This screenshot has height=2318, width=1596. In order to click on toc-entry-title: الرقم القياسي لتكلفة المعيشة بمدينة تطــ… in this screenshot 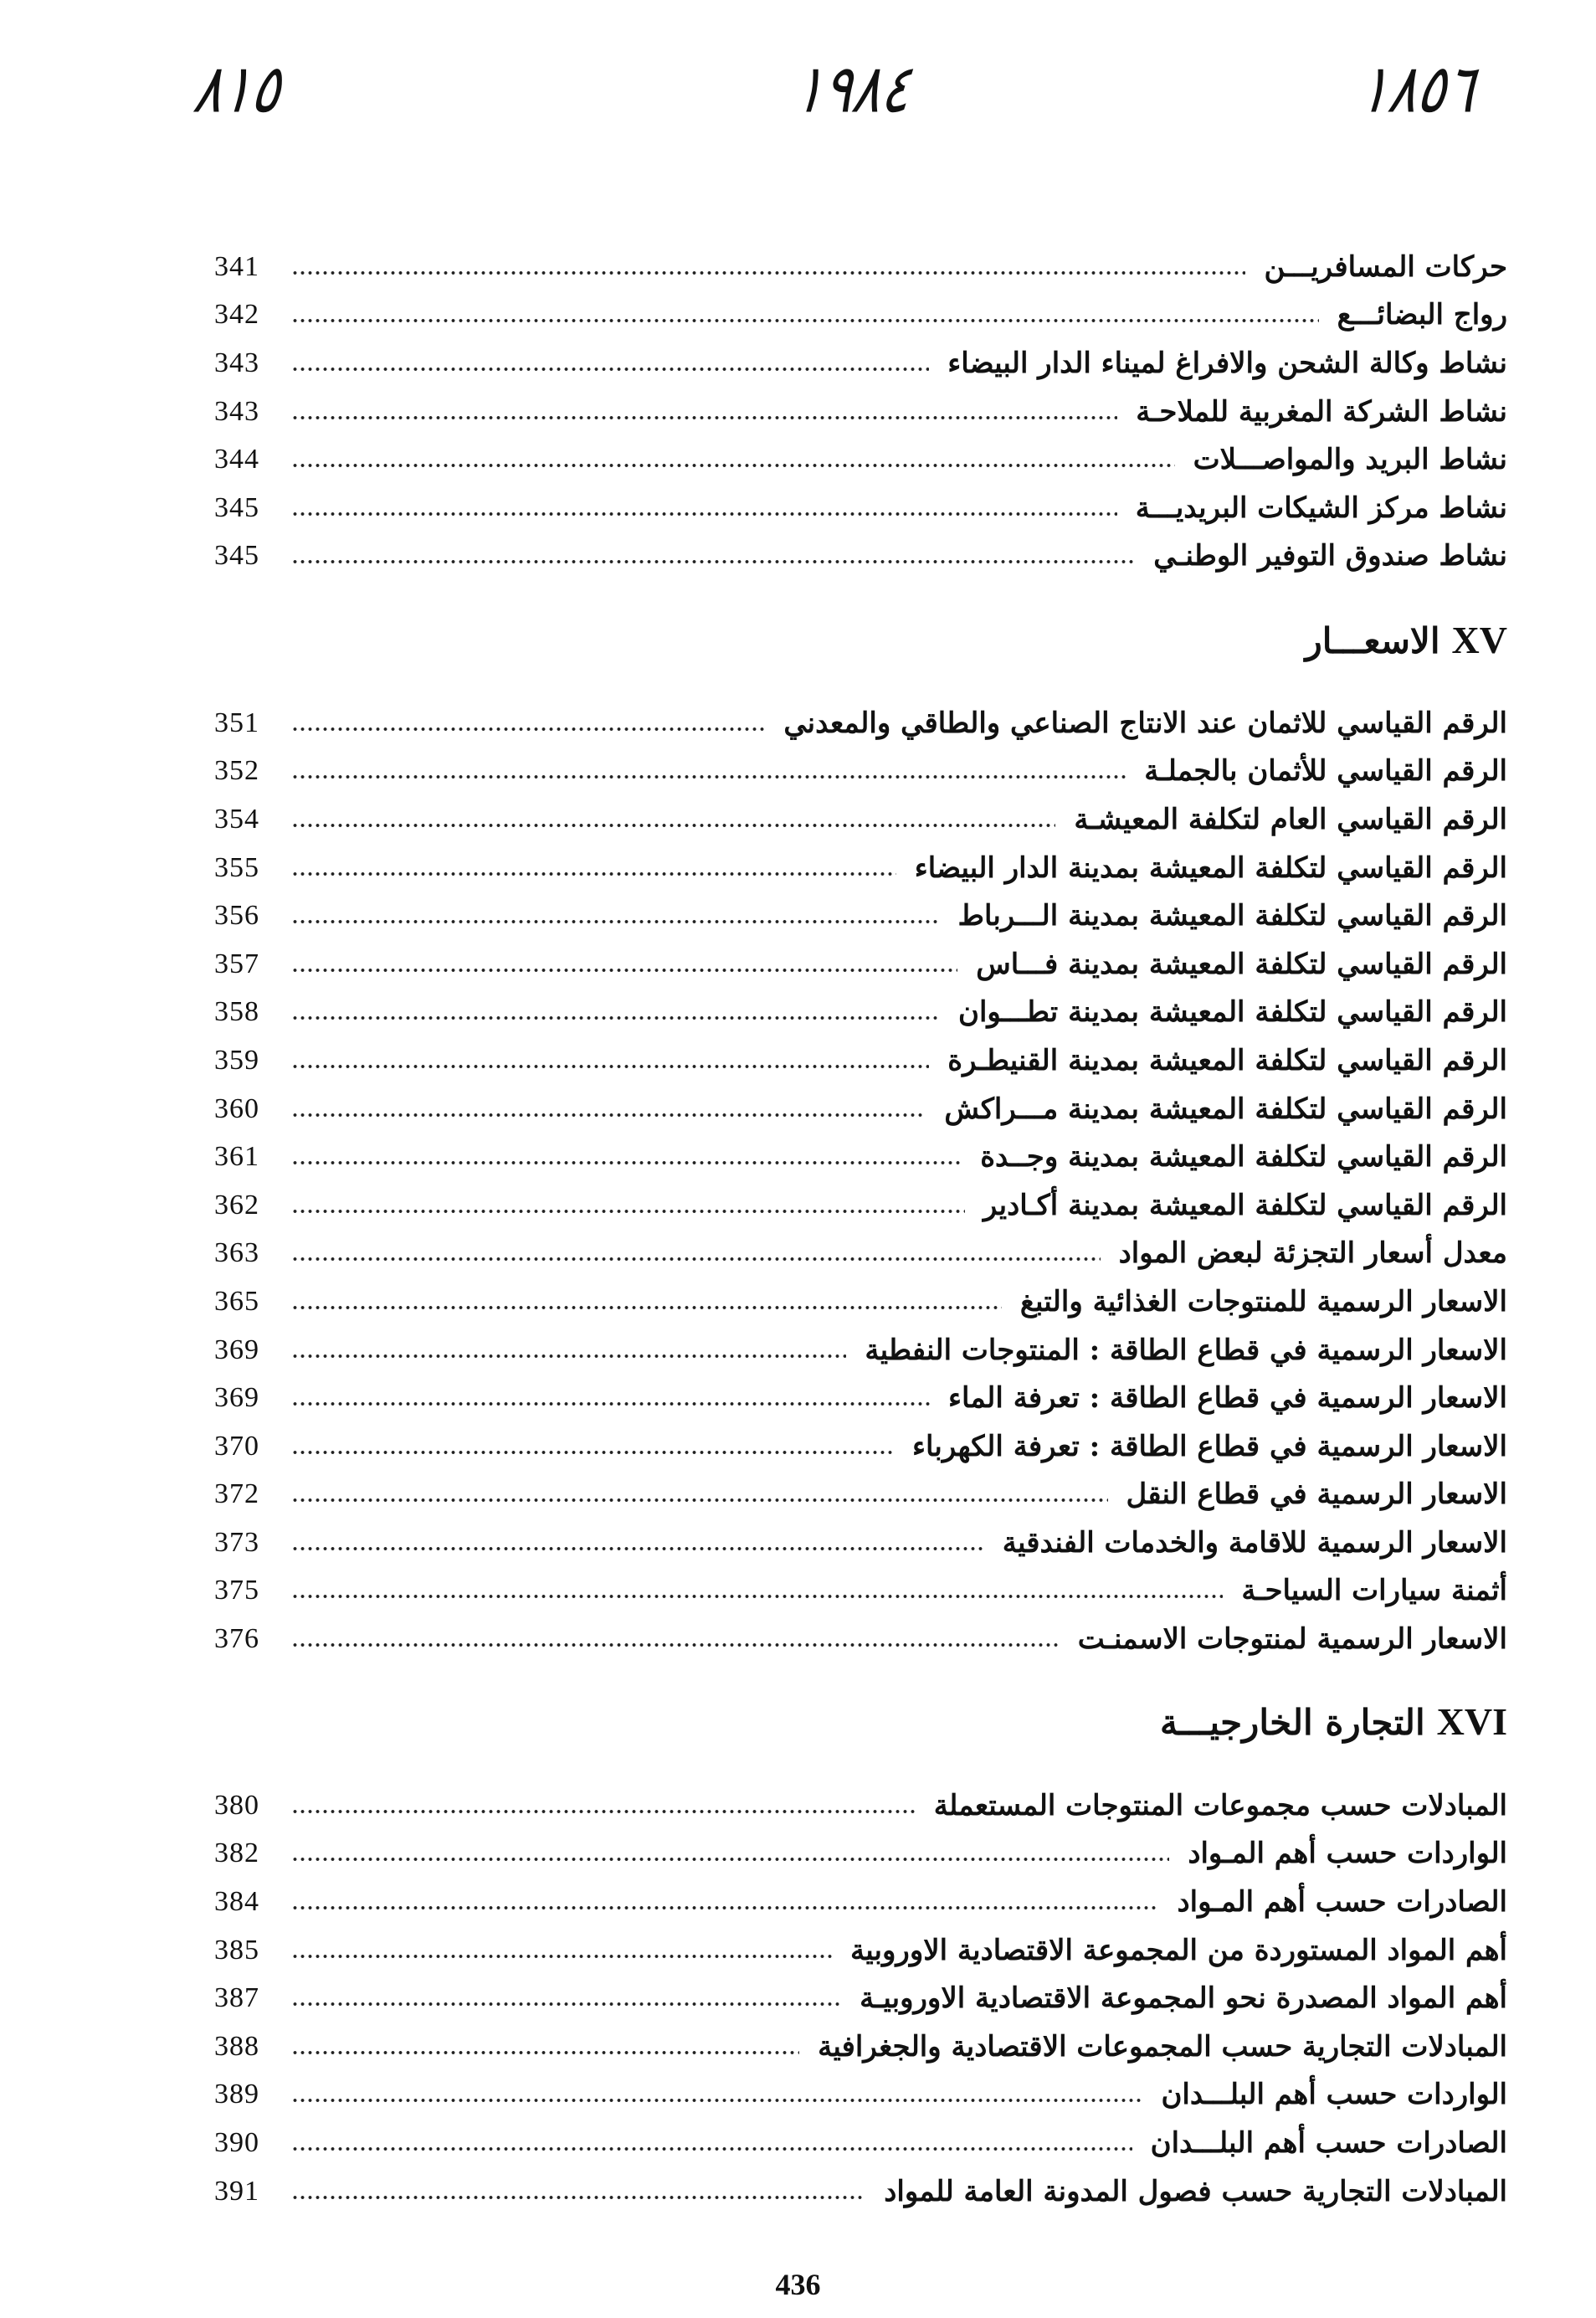, I will do `click(1232, 1012)`.